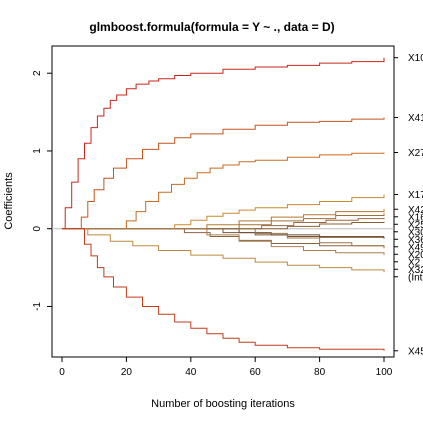 This screenshot has width=423, height=423. What do you see at coordinates (415, 351) in the screenshot?
I see `series-label: X45` at bounding box center [415, 351].